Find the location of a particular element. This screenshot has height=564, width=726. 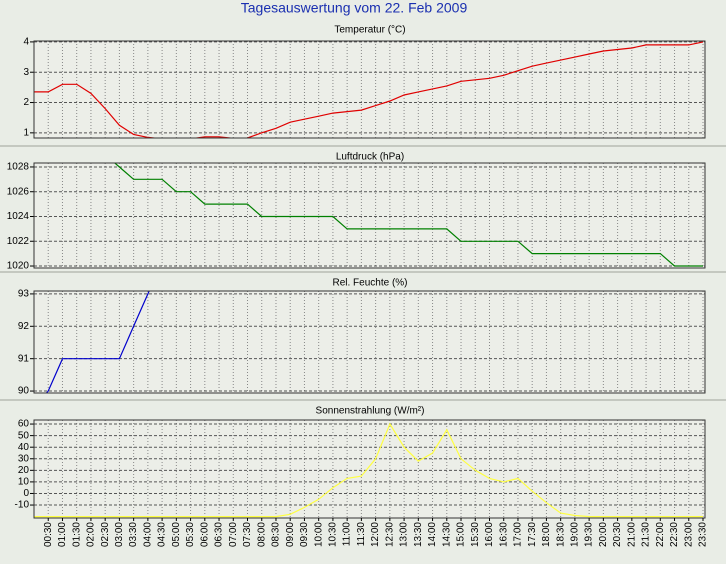

y-tick-label: 1020 is located at coordinates (18, 266).